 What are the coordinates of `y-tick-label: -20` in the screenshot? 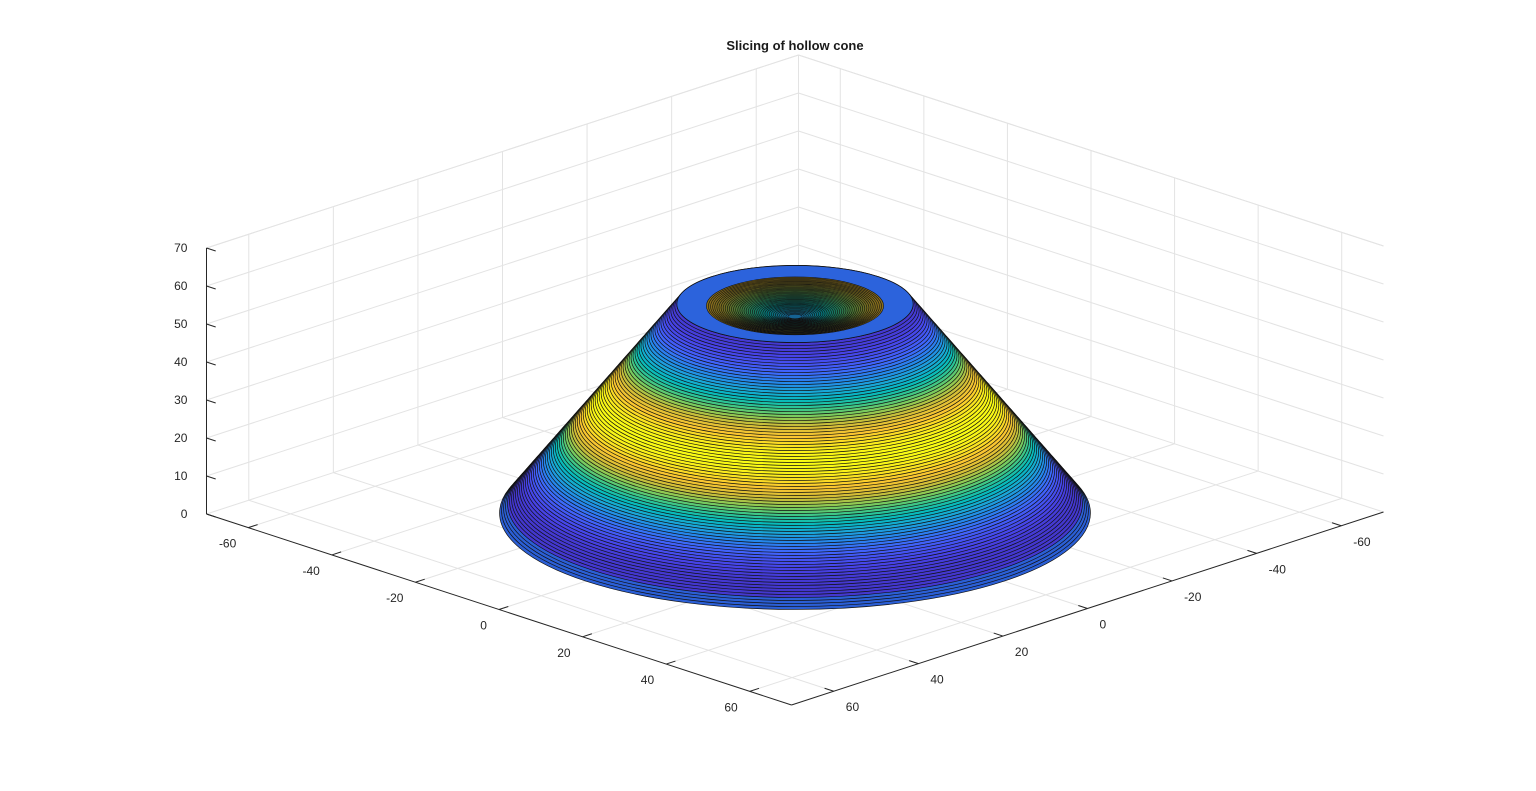 It's located at (1193, 597).